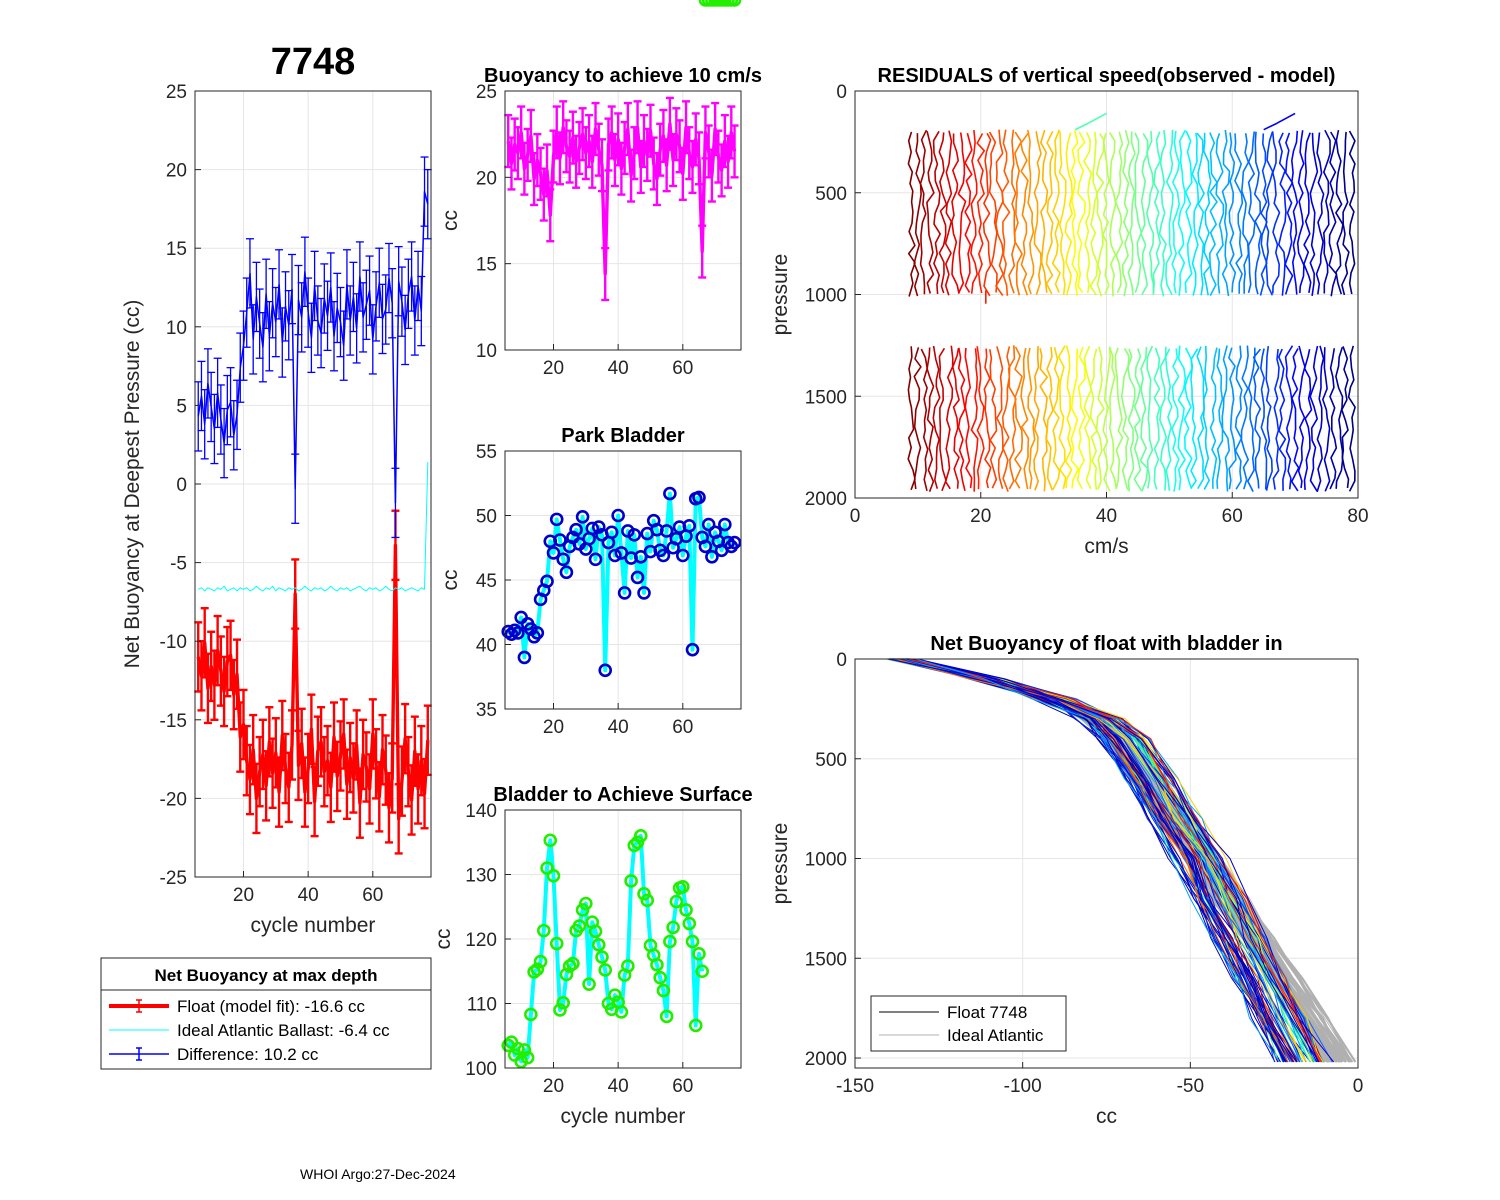  Describe the element at coordinates (271, 1006) in the screenshot. I see `legend-entry: Float (model fit): -16.6 cc` at that location.